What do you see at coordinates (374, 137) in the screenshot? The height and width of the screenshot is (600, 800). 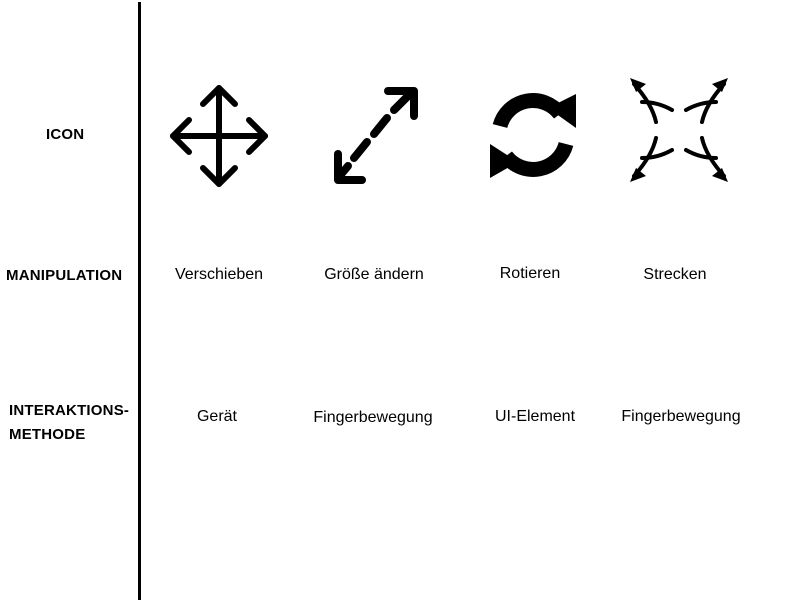 I see `resize-diagonal-icon` at bounding box center [374, 137].